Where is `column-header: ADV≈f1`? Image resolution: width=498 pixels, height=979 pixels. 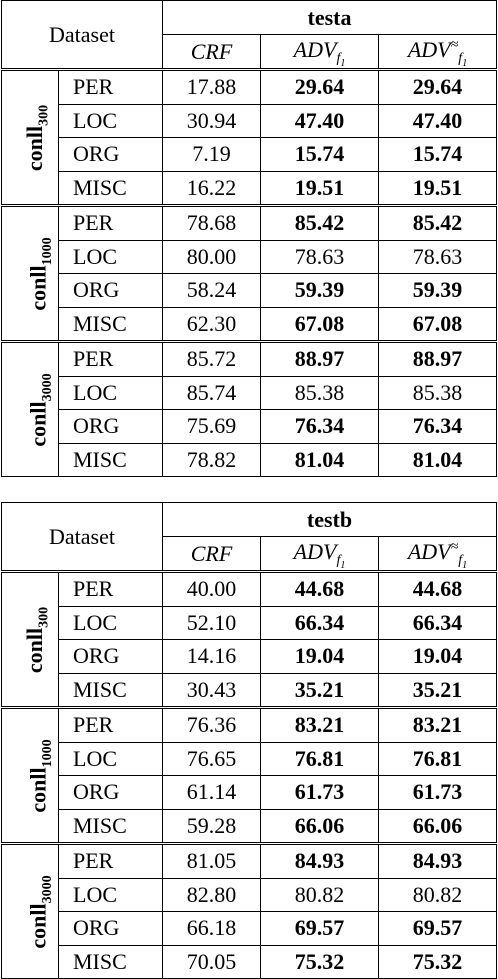 column-header: ADV≈f1 is located at coordinates (437, 52).